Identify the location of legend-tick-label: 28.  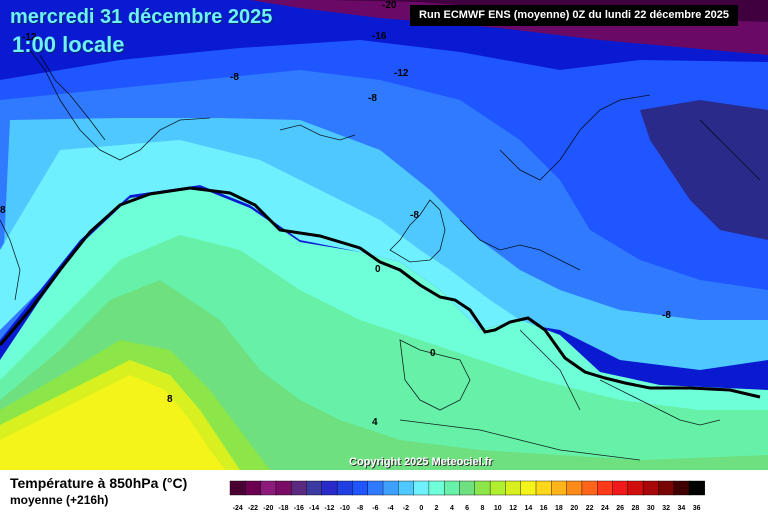
(636, 508).